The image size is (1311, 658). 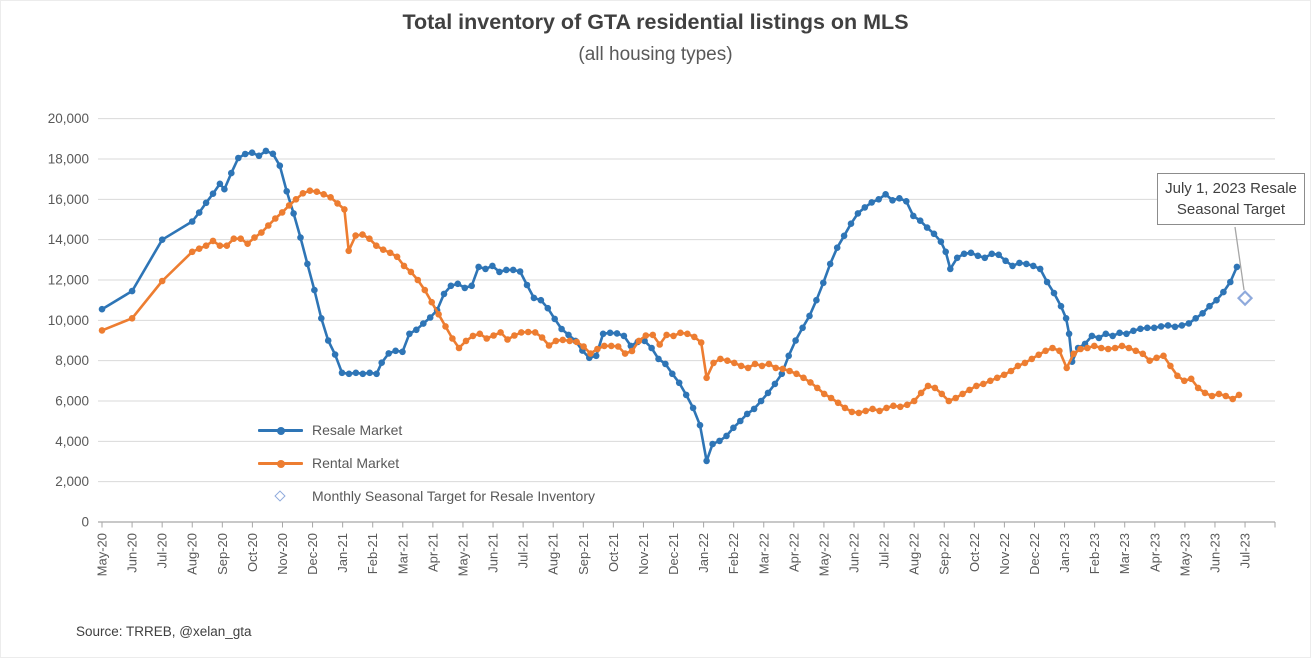 I want to click on legend-label-resale: Resale Market, so click(x=357, y=430).